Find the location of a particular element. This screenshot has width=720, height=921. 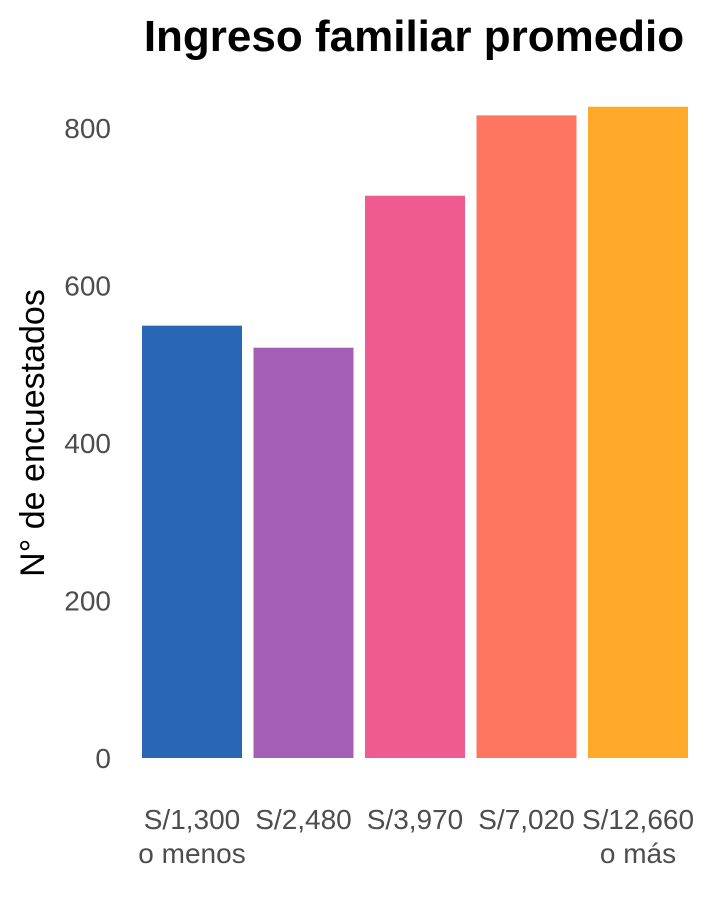

y-tick-label: 0 is located at coordinates (103, 758).